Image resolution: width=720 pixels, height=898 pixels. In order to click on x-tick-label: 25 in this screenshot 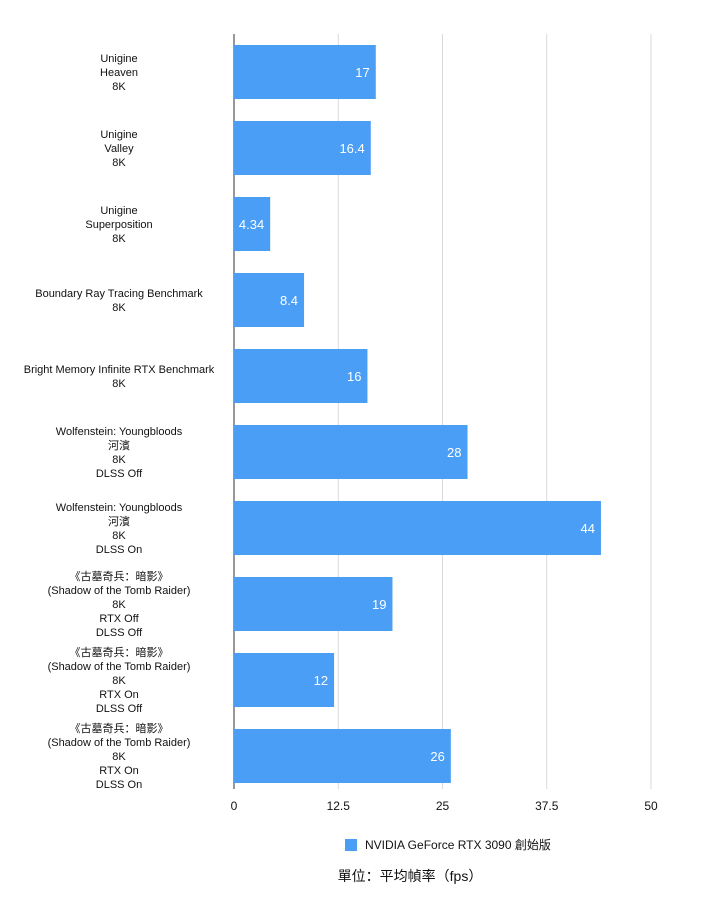, I will do `click(443, 806)`.